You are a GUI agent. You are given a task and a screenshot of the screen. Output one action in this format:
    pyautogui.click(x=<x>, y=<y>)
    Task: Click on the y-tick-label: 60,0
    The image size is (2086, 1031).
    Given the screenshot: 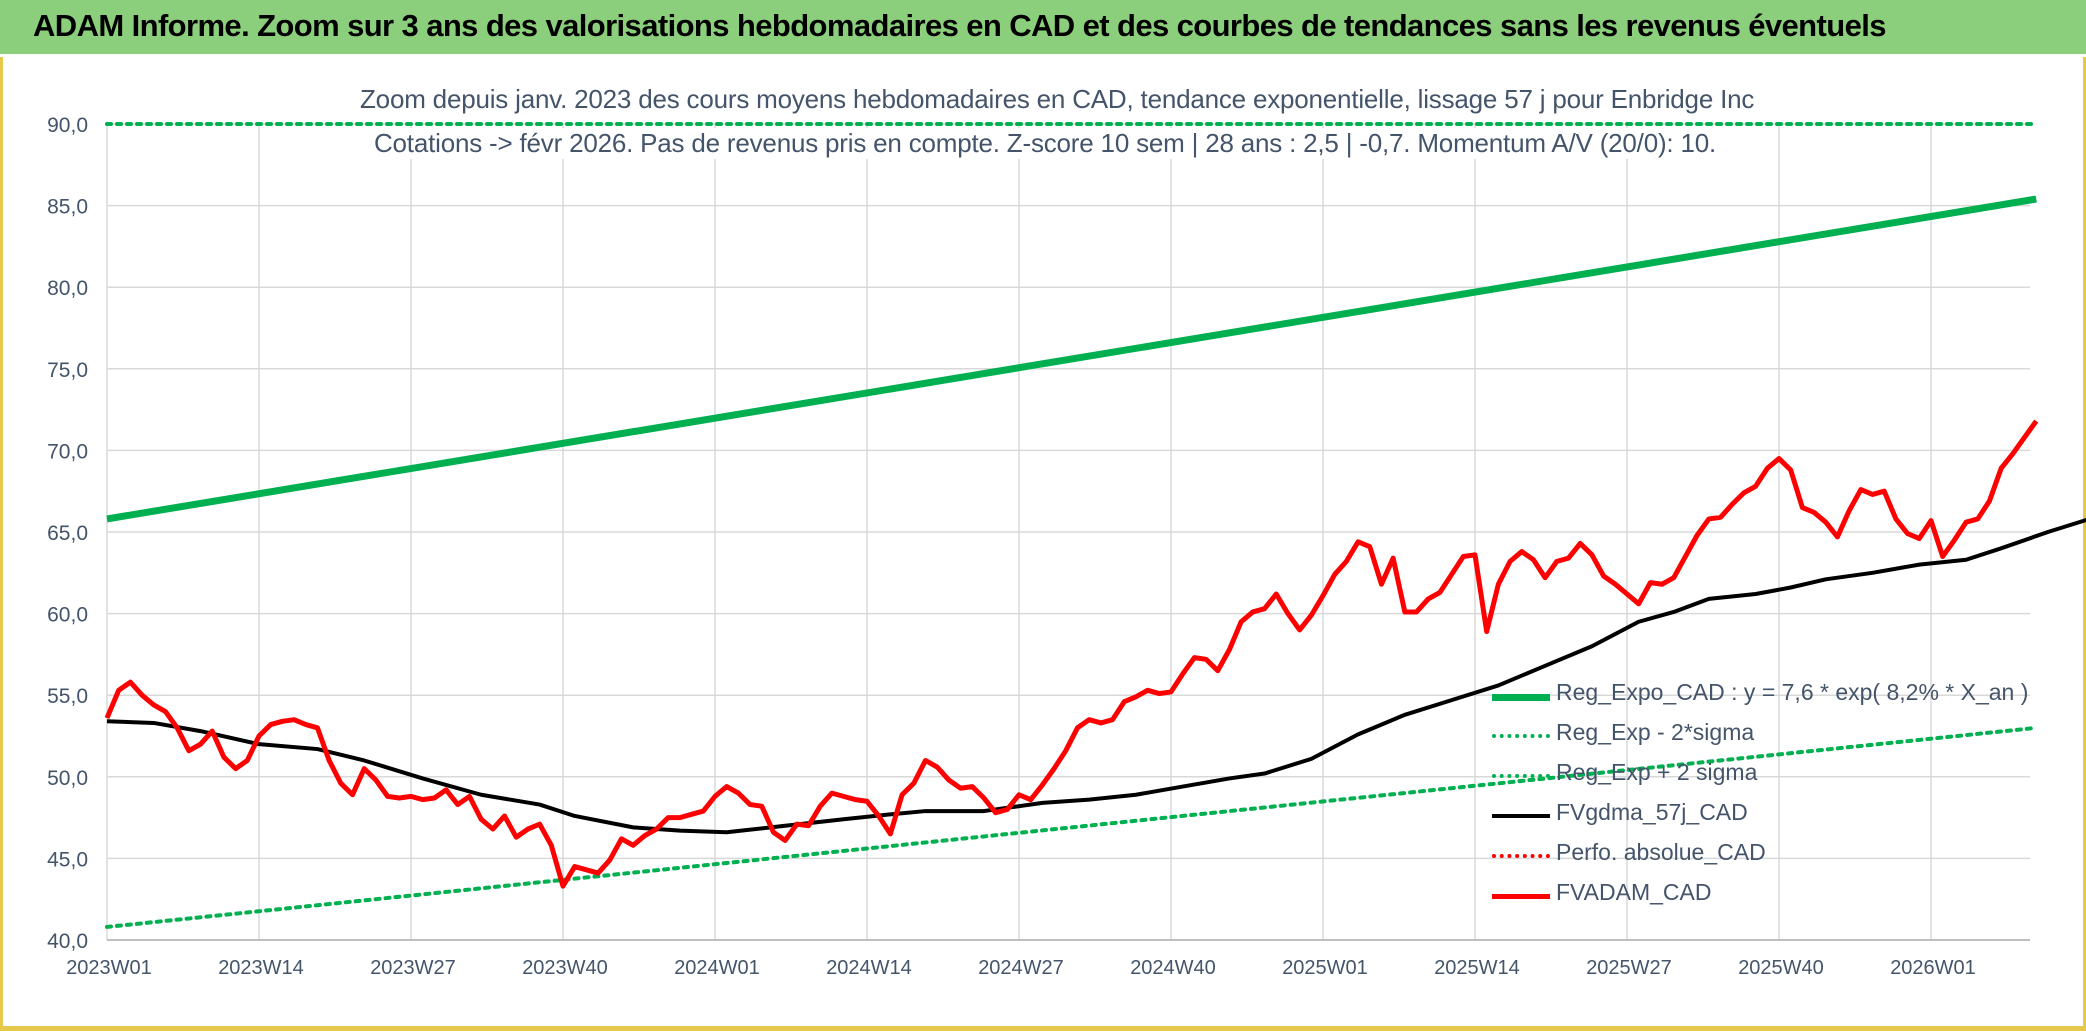 What is the action you would take?
    pyautogui.click(x=67, y=615)
    